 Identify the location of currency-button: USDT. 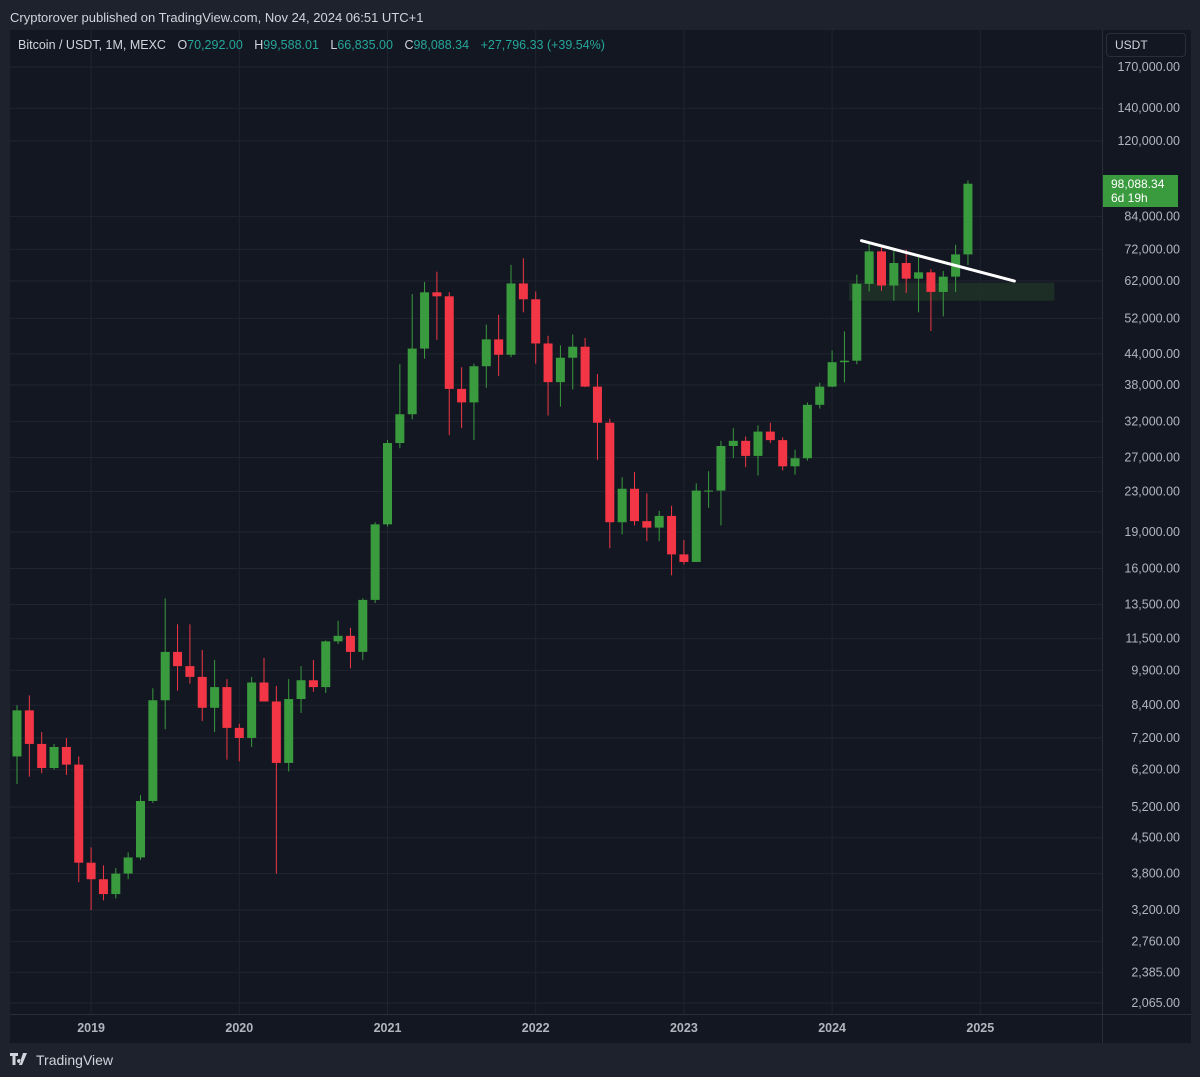
(1146, 45).